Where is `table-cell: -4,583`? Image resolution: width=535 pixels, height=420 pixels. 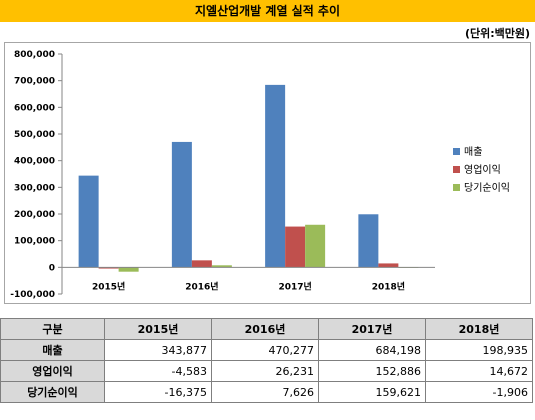 table-cell: -4,583 is located at coordinates (158, 371).